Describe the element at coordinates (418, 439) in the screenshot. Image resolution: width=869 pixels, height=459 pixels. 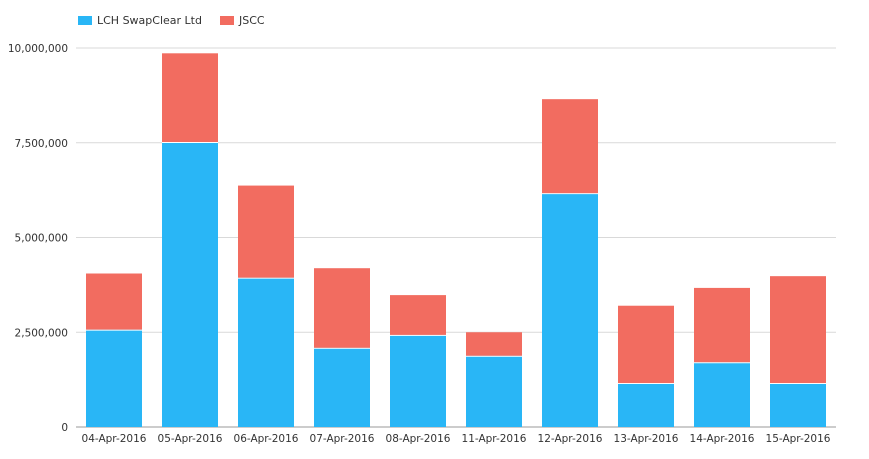
I see `x-tick-label: 08-Apr-2016` at that location.